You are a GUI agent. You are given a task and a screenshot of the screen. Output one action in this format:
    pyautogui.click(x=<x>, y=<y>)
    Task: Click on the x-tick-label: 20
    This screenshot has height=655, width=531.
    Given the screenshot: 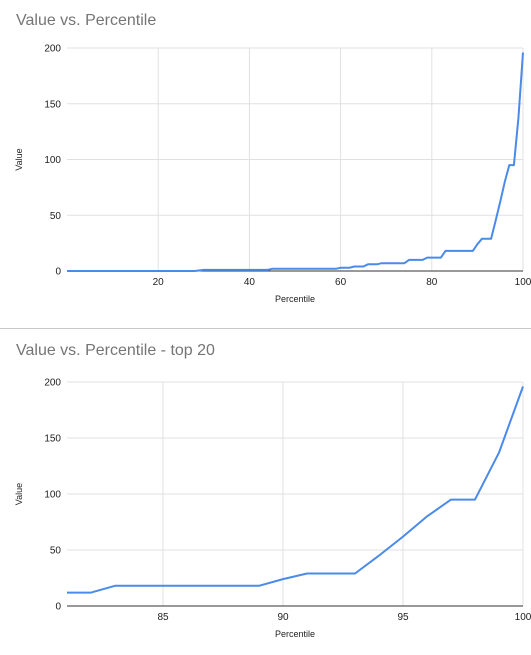 What is the action you would take?
    pyautogui.click(x=159, y=282)
    